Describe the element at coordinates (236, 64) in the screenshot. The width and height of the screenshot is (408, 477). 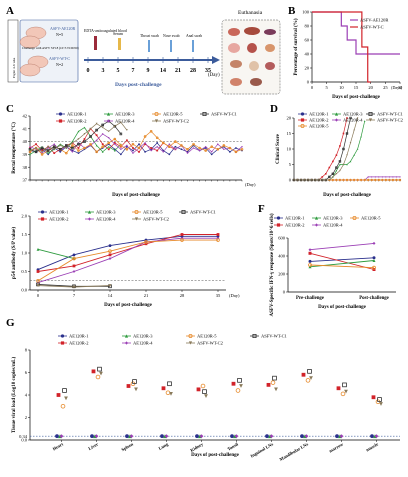
I see `lymph-node-icon` at that location.